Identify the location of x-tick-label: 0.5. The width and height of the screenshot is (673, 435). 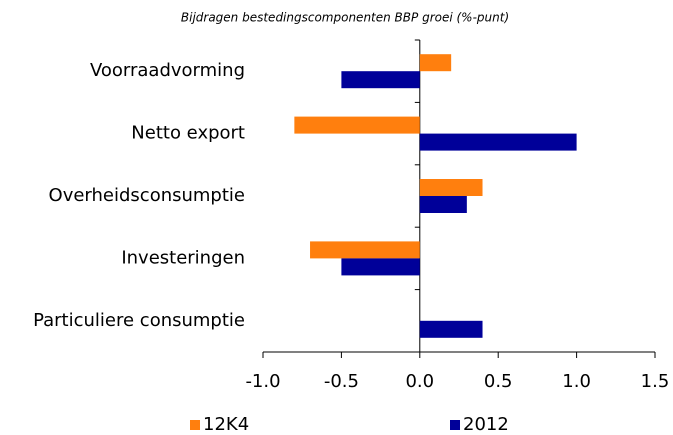
(498, 381).